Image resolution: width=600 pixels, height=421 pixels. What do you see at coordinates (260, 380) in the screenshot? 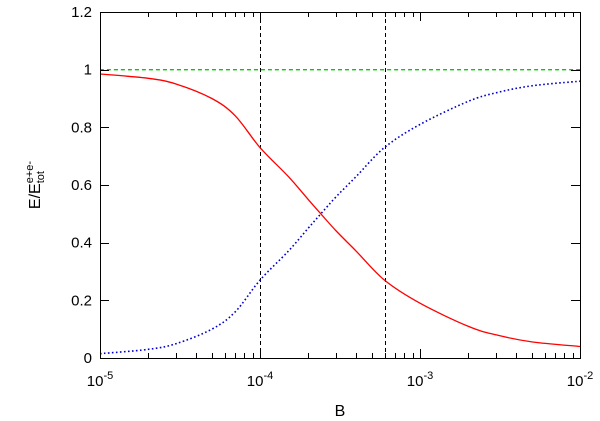
I see `x-tick-label: 10⁻⁴` at bounding box center [260, 380].